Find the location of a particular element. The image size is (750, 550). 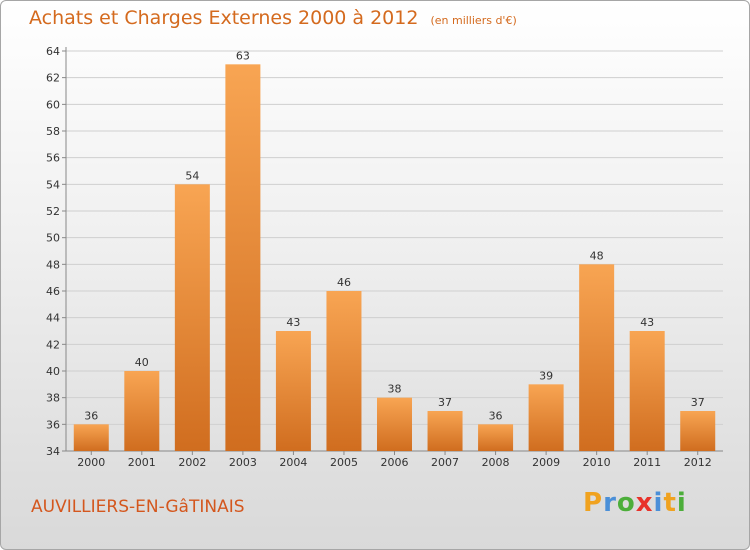

bar-2007 is located at coordinates (445, 431).